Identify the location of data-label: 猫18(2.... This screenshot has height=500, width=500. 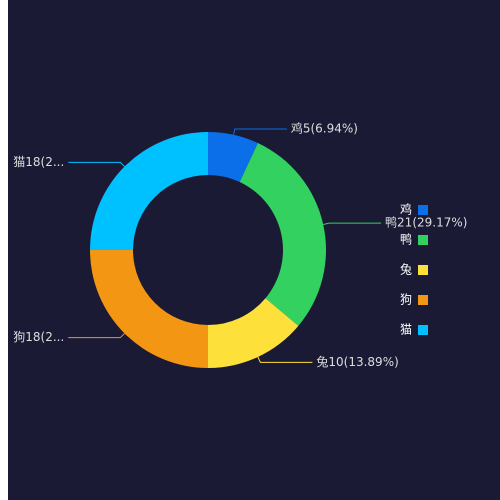
(38, 162).